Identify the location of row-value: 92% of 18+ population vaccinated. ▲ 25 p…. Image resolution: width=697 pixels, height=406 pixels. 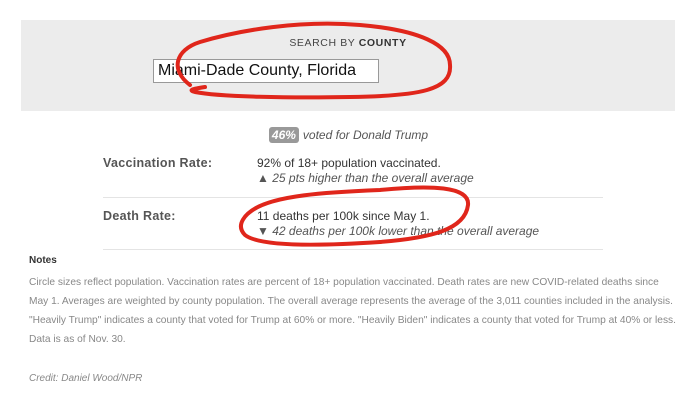
(365, 171).